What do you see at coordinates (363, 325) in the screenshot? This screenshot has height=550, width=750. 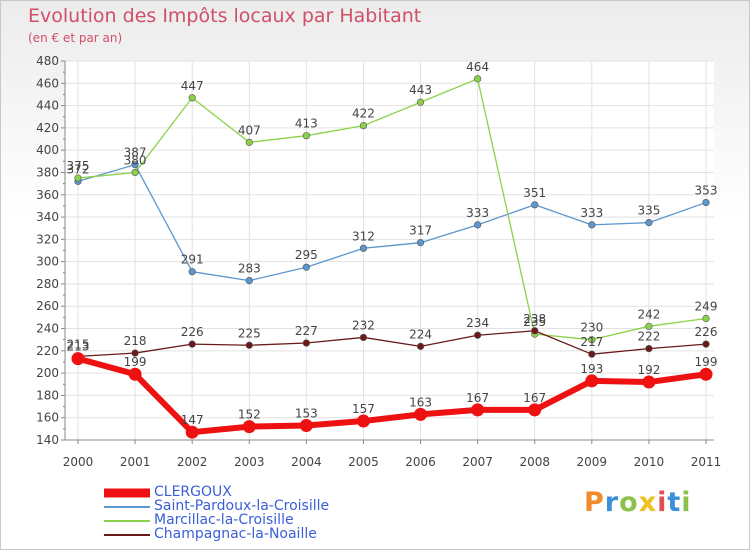 I see `data-label: 232` at bounding box center [363, 325].